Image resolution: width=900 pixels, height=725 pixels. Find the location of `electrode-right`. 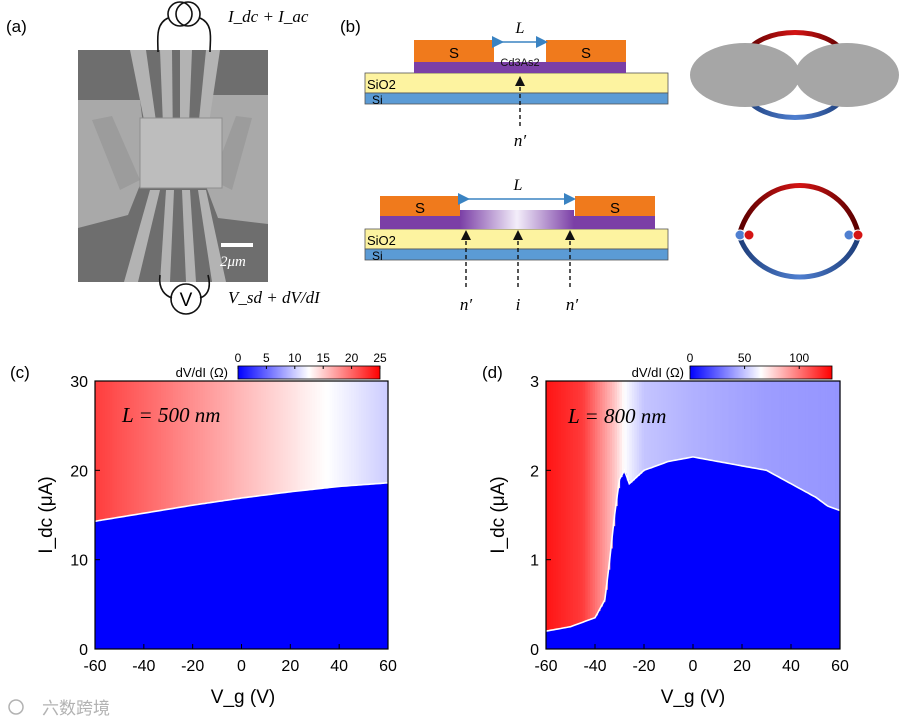

electrode-right is located at coordinates (586, 51).